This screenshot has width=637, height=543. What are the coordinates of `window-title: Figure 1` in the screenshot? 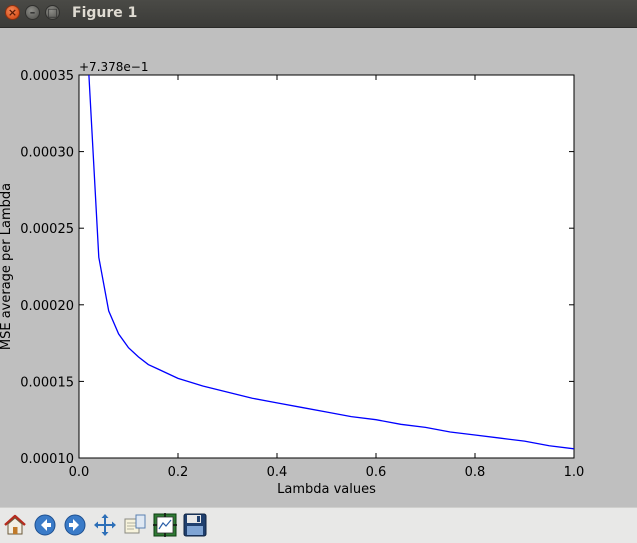 It's located at (105, 13).